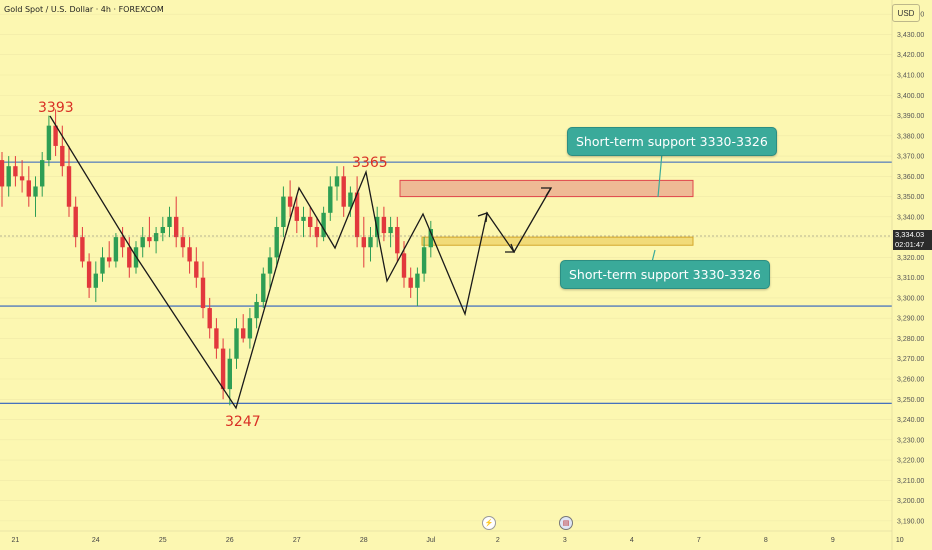 Image resolution: width=932 pixels, height=550 pixels. I want to click on price-tick-label: 3,200.00, so click(910, 501).